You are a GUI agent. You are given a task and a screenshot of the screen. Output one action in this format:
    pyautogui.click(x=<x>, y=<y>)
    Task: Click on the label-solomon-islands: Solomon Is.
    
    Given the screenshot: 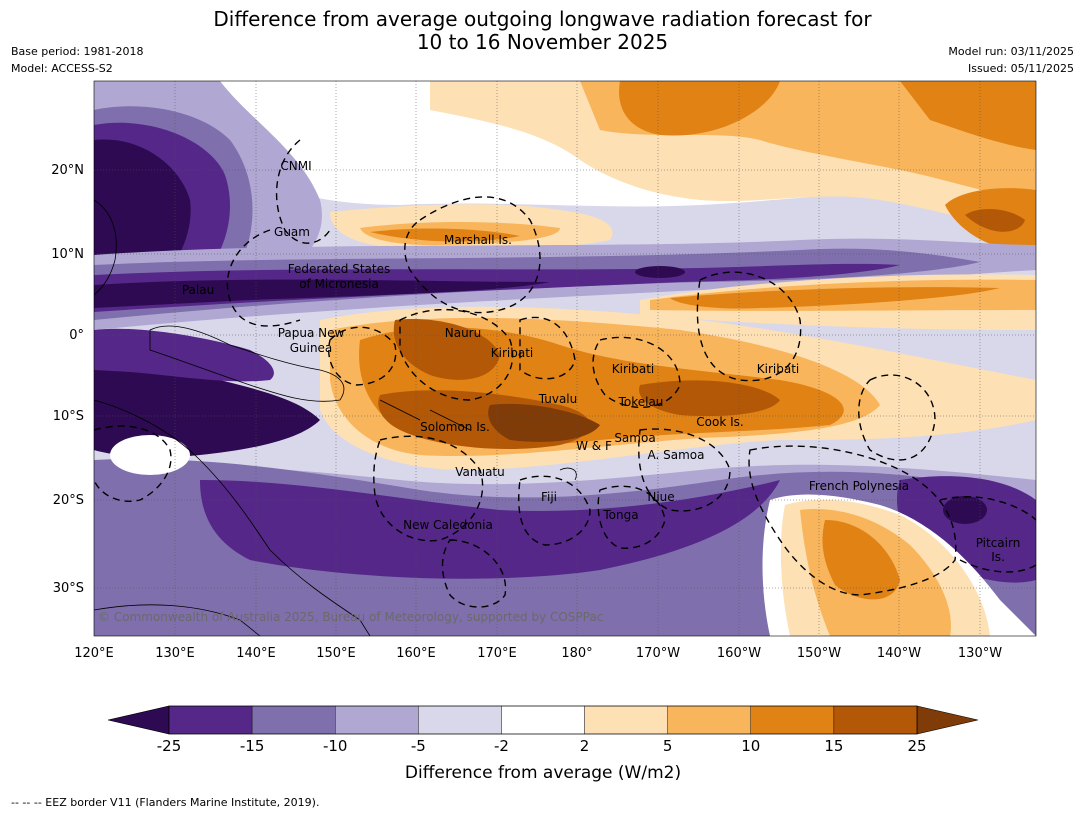 What is the action you would take?
    pyautogui.click(x=455, y=427)
    